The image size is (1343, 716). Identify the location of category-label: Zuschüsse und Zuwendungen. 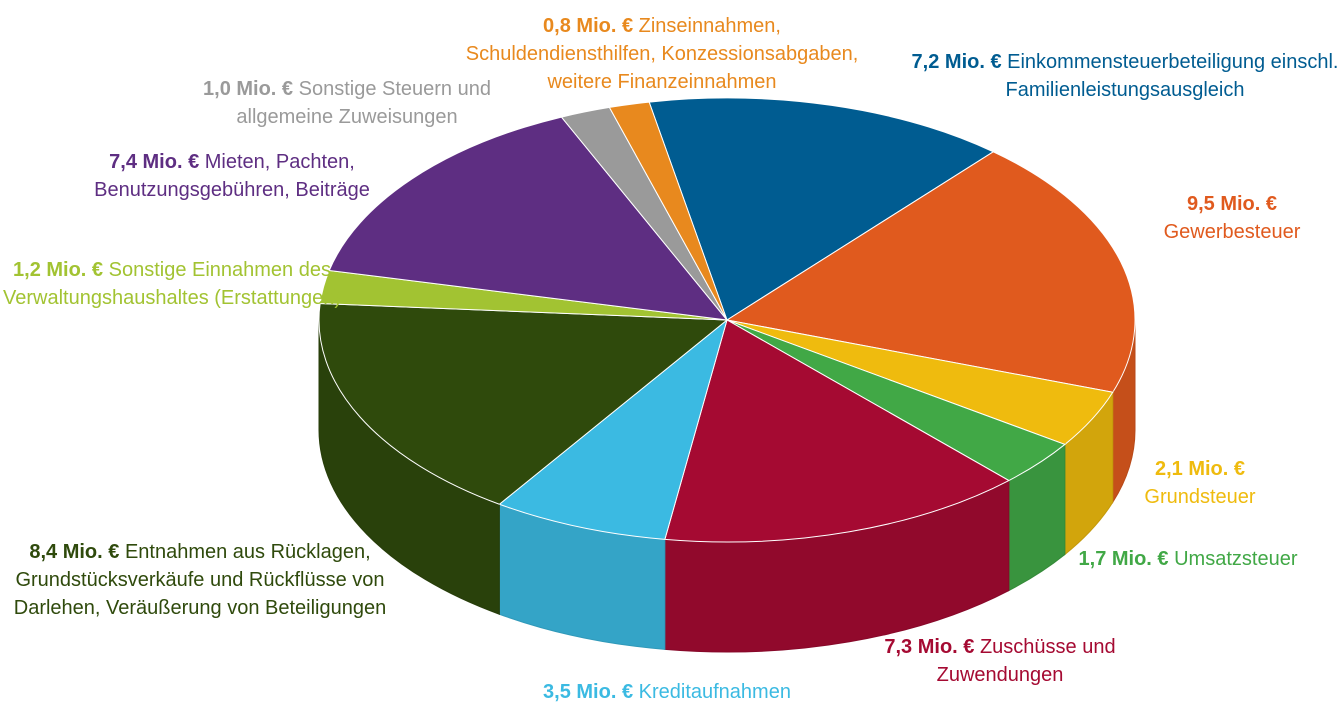
(1026, 661).